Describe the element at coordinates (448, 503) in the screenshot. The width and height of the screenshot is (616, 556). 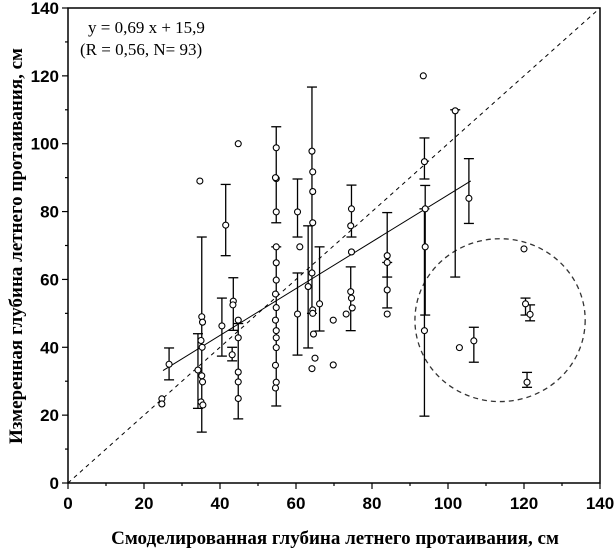
I see `x-tick-label: 100` at that location.